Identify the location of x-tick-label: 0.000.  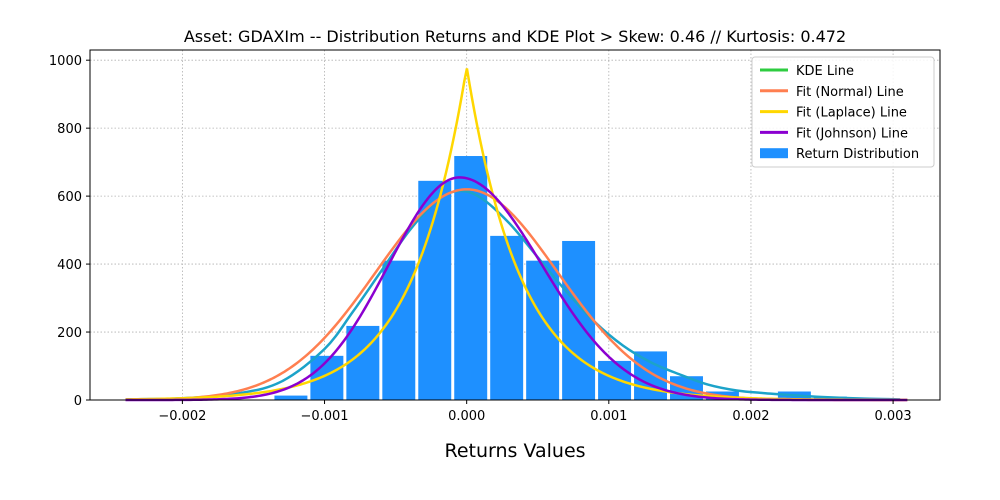
(466, 416).